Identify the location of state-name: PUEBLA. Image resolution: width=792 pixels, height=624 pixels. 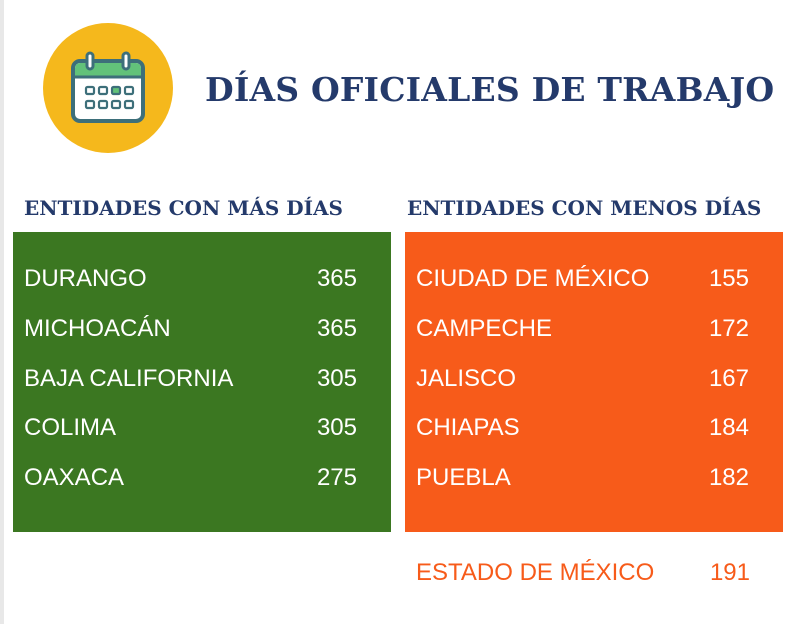
(463, 477).